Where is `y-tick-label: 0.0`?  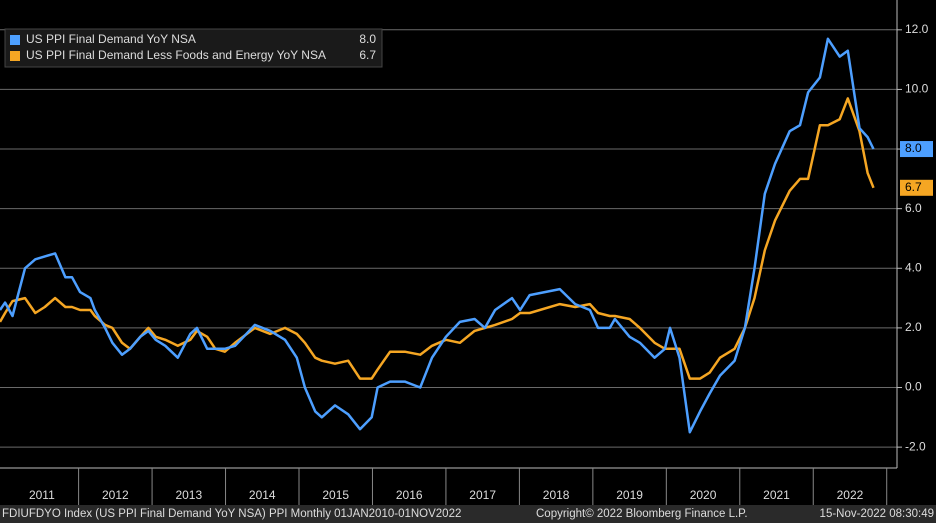 y-tick-label: 0.0 is located at coordinates (913, 387).